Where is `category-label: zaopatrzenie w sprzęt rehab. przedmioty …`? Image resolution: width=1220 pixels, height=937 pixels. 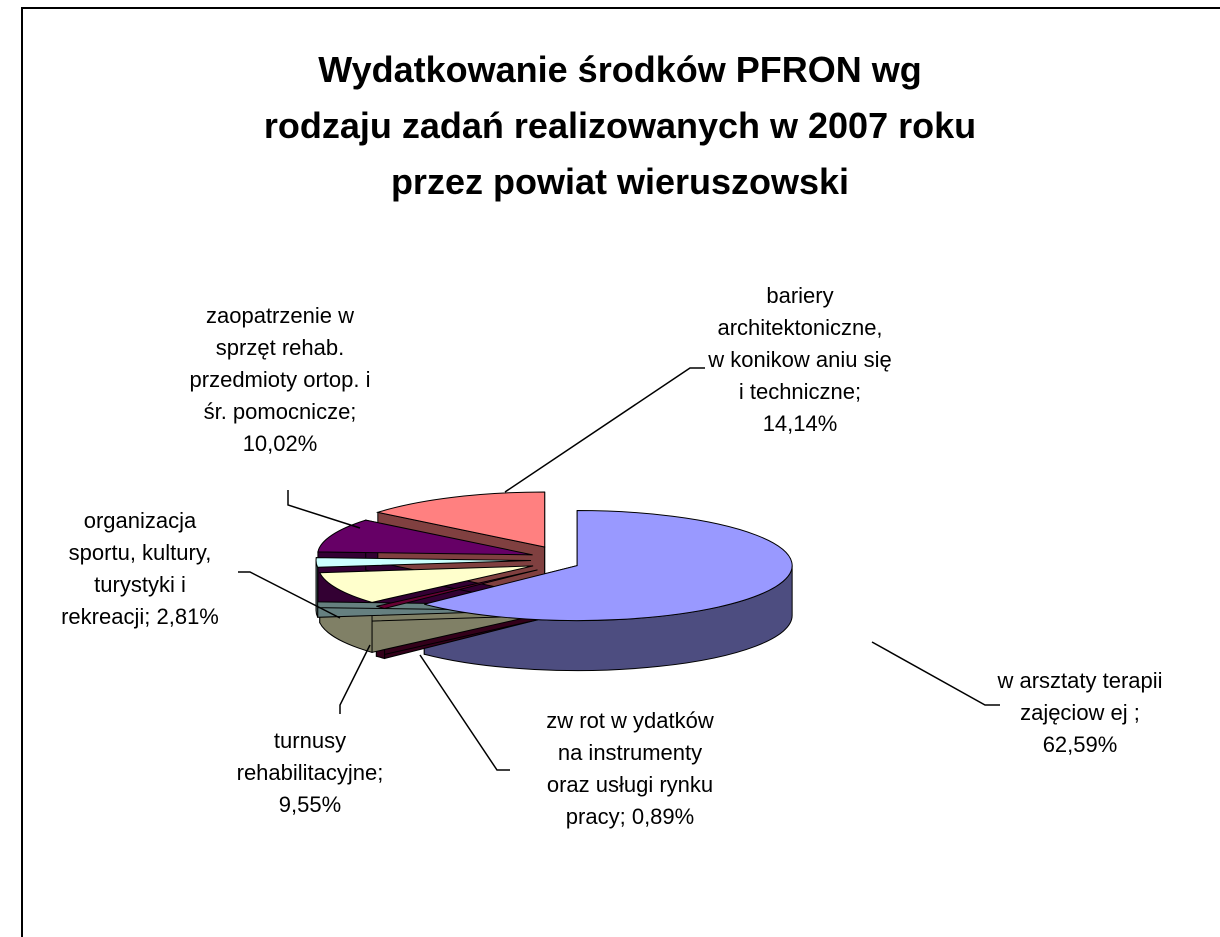
category-label: zaopatrzenie w sprzęt rehab. przedmioty … is located at coordinates (280, 363).